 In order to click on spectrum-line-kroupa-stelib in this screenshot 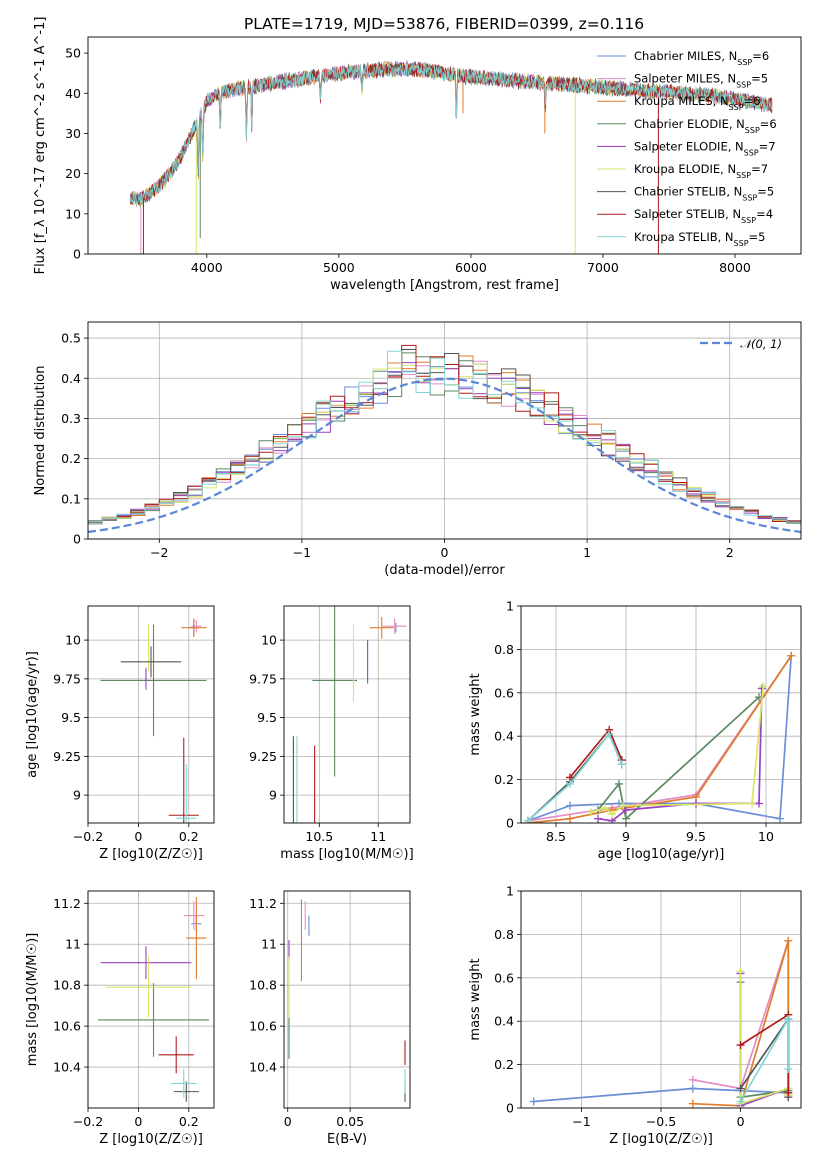, I will do `click(451, 134)`.